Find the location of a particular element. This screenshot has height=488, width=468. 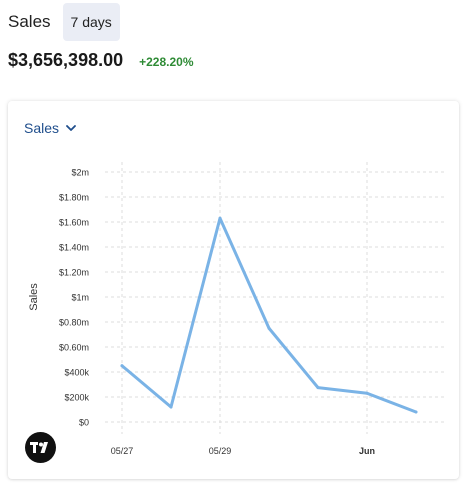

y-tick-label: $1.60m is located at coordinates (74, 223).